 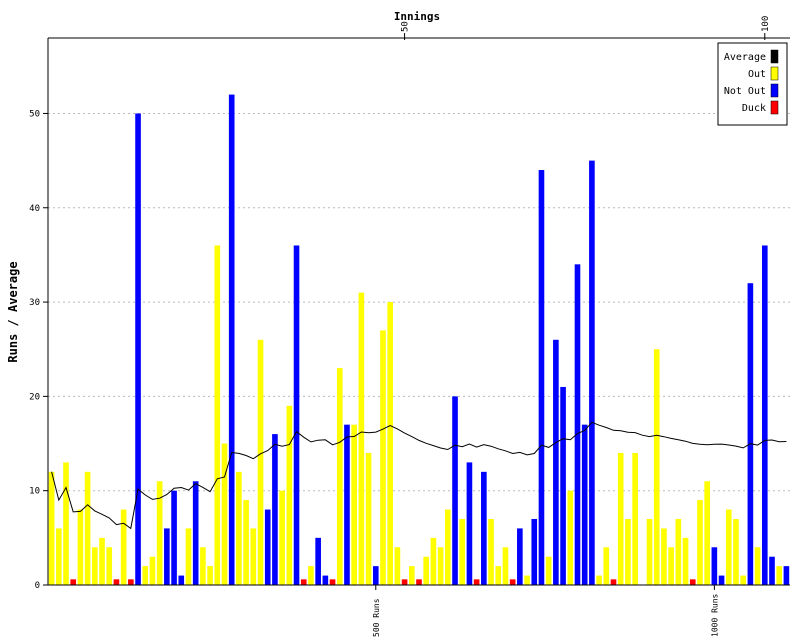 I want to click on y-tick-label: 40, so click(x=34, y=209).